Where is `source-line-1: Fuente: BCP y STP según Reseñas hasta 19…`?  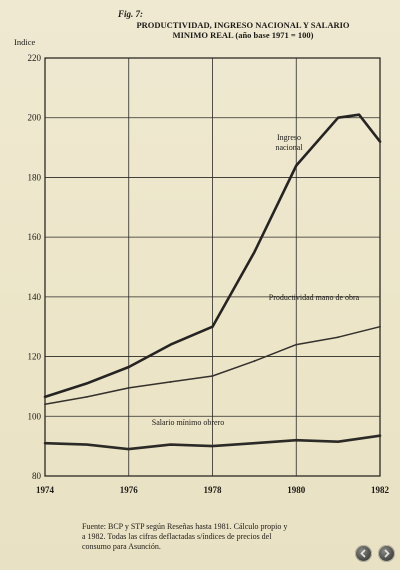 source-line-1: Fuente: BCP y STP según Reseñas hasta 19… is located at coordinates (185, 526).